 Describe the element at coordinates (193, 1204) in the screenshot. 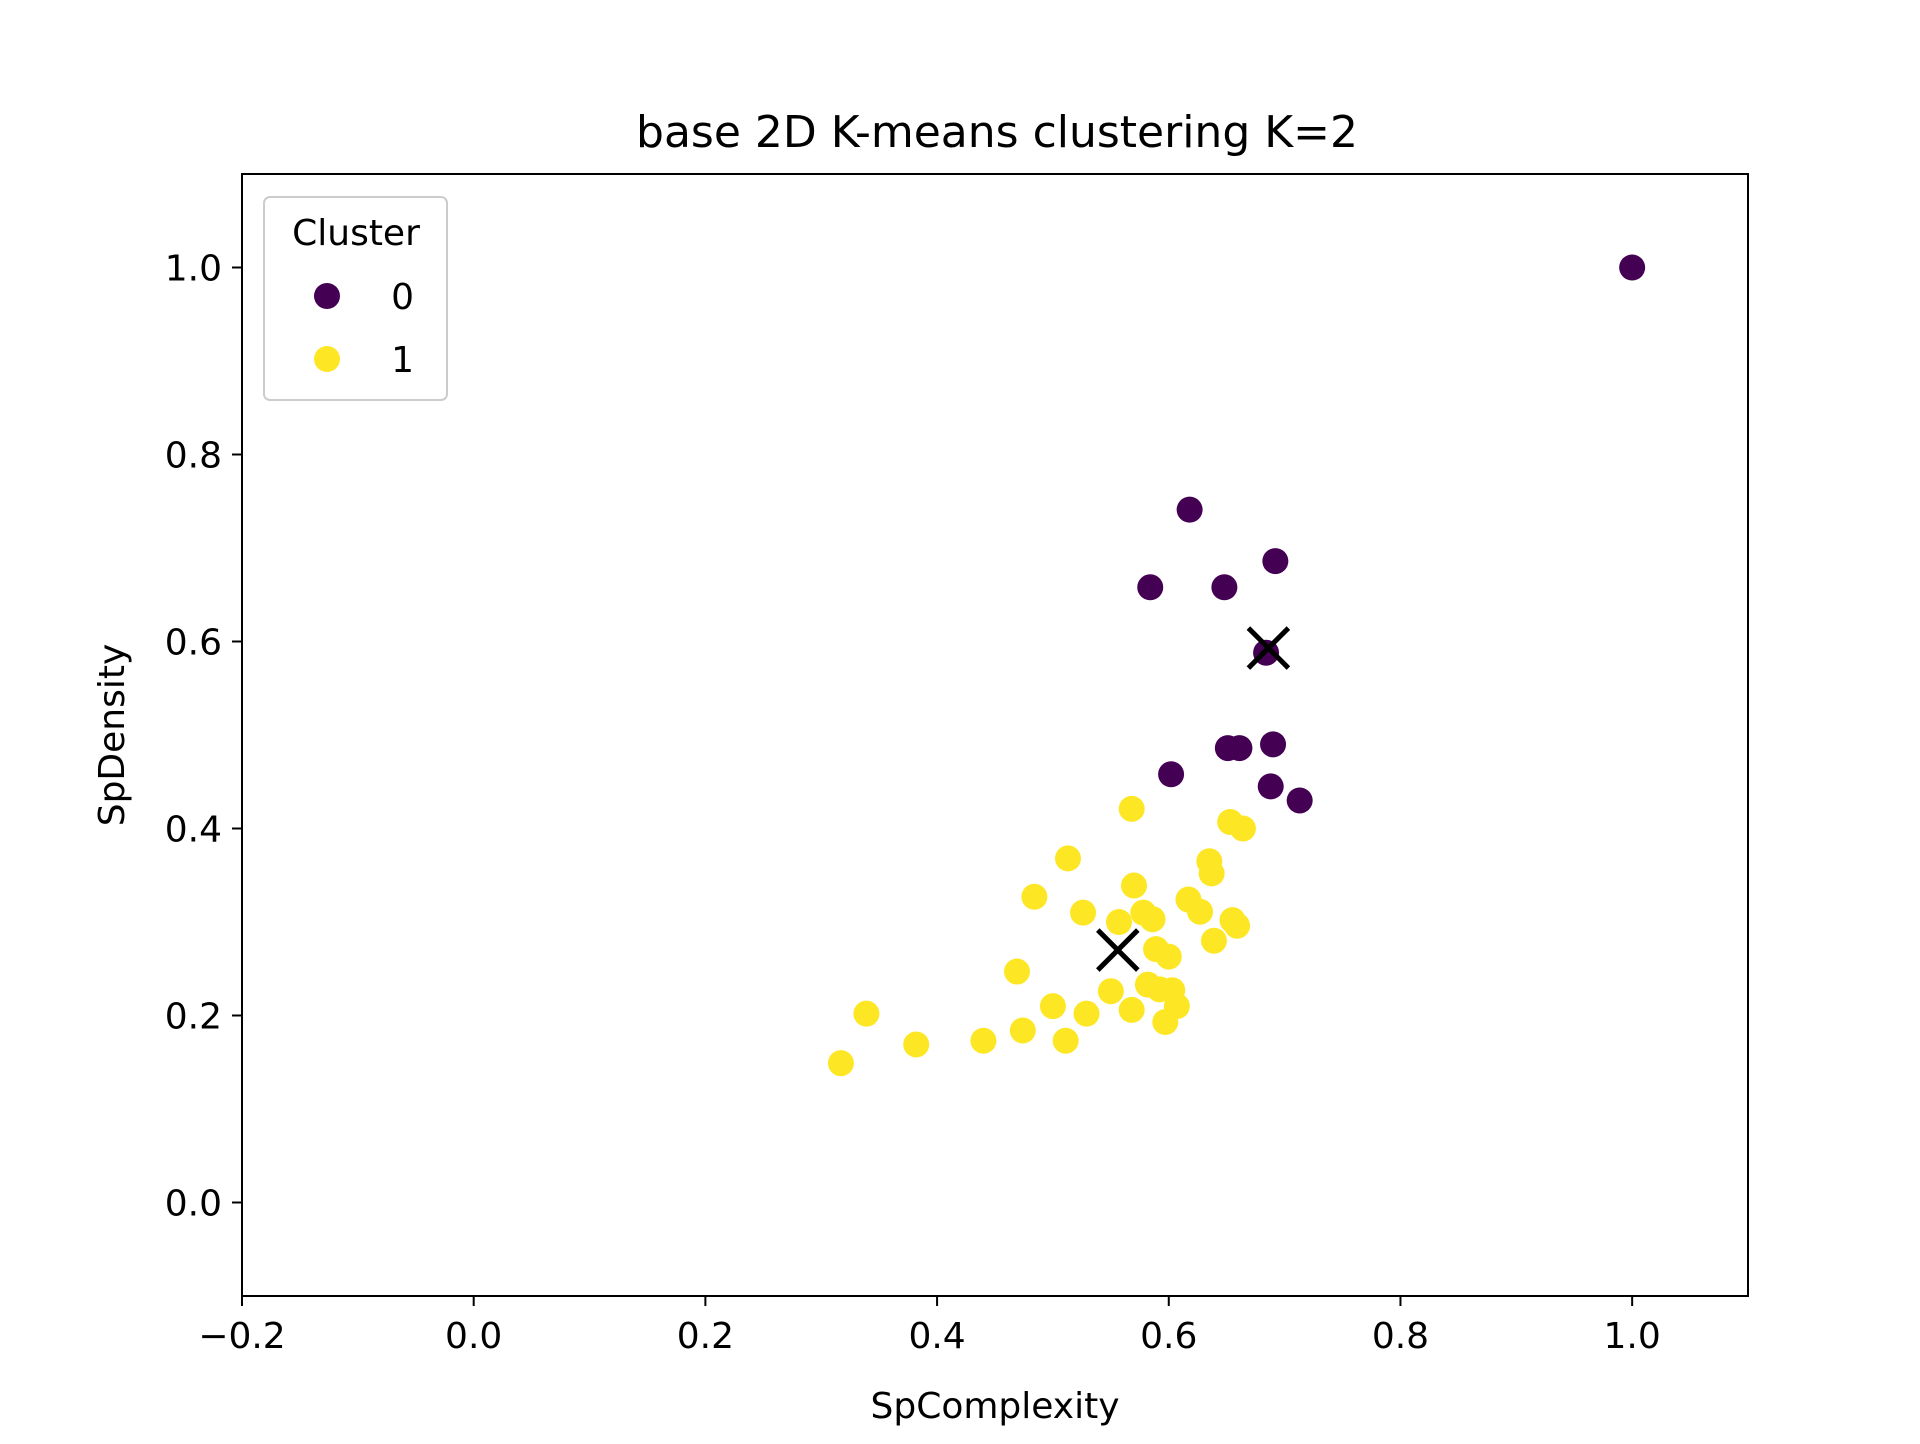

I see `y-tick-label: 0.0` at that location.